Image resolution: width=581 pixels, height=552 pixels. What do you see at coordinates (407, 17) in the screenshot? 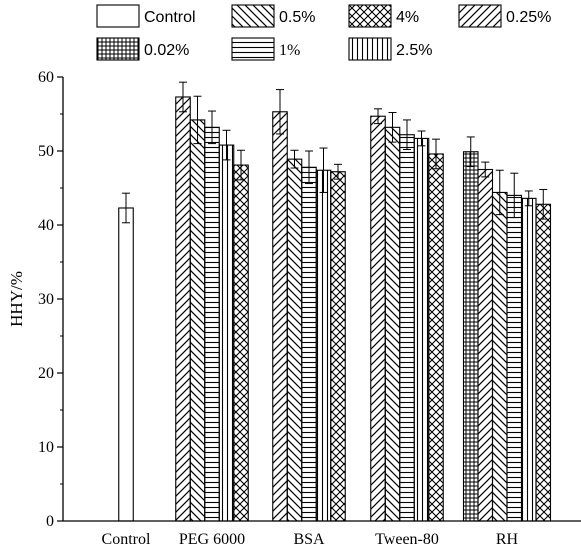
I see `legend-label: 4%` at bounding box center [407, 17].